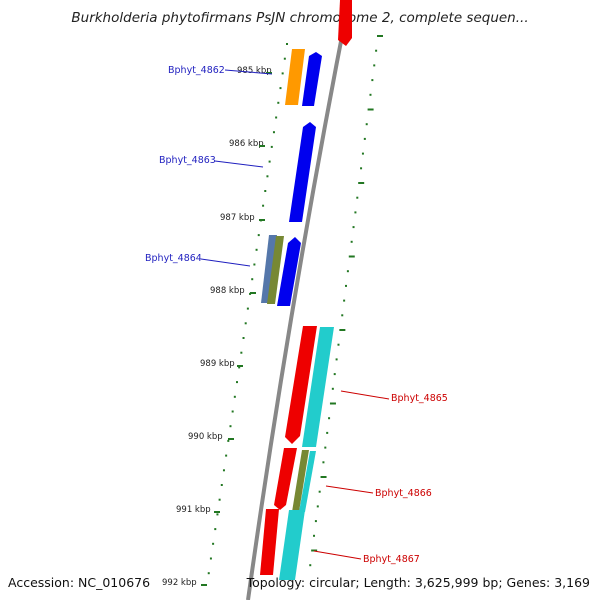 This screenshot has height=600, width=600. I want to click on kbp-label: 992 kbp, so click(179, 583).